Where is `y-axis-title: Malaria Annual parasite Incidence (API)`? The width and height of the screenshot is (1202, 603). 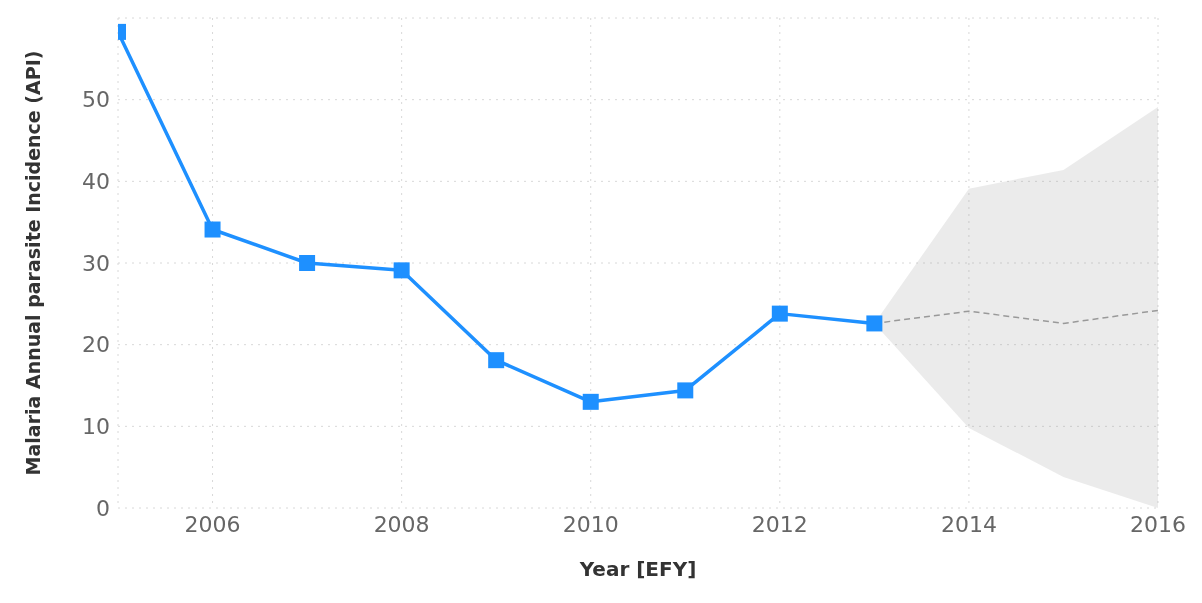
y-axis-title: Malaria Annual parasite Incidence (API) is located at coordinates (32, 263).